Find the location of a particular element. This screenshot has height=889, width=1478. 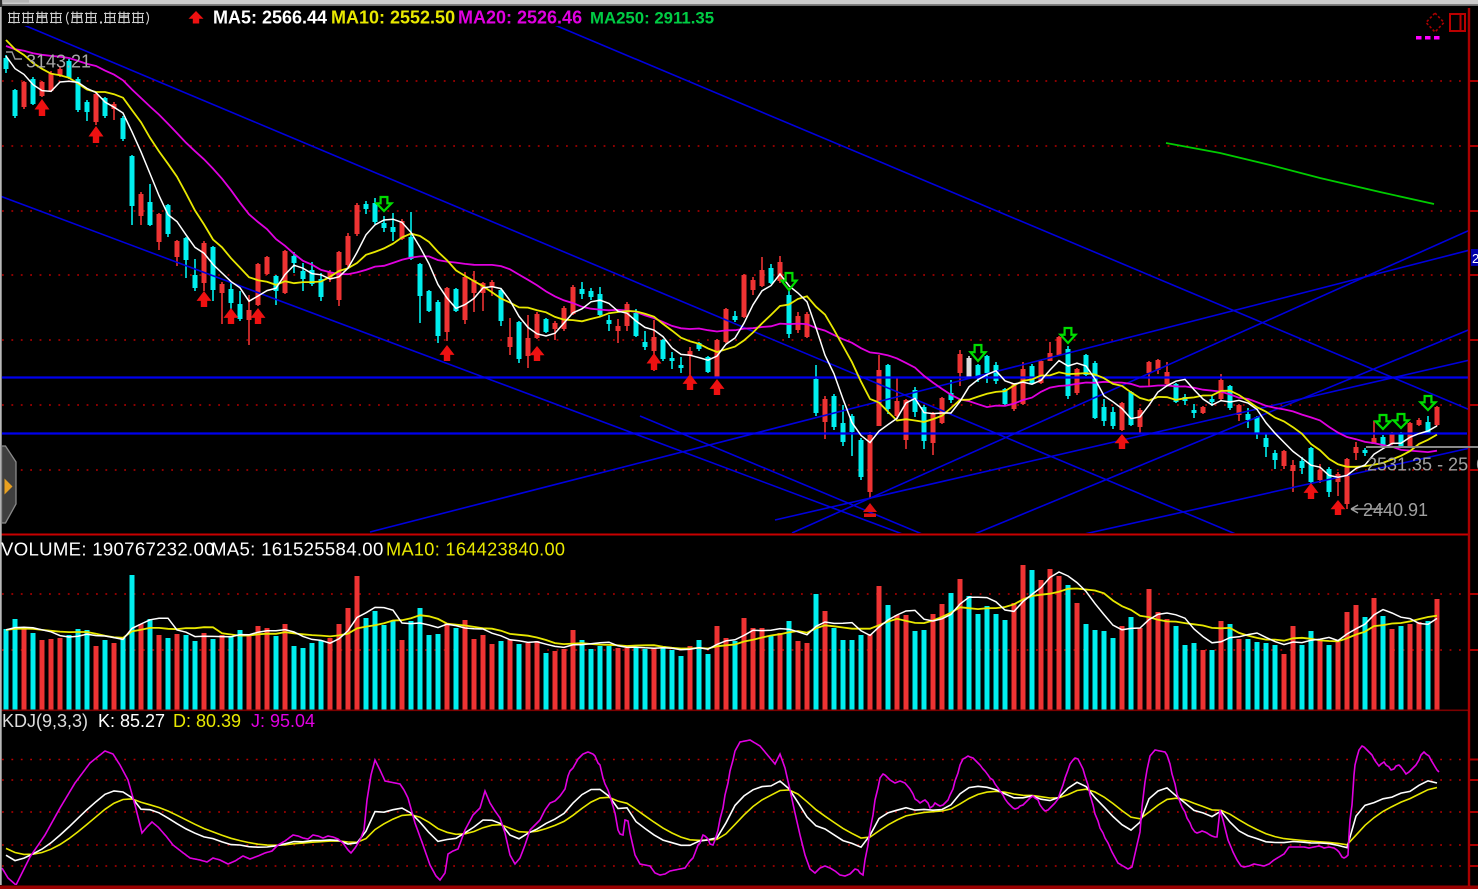

svg-text: 2 is located at coordinates (1475, 258).